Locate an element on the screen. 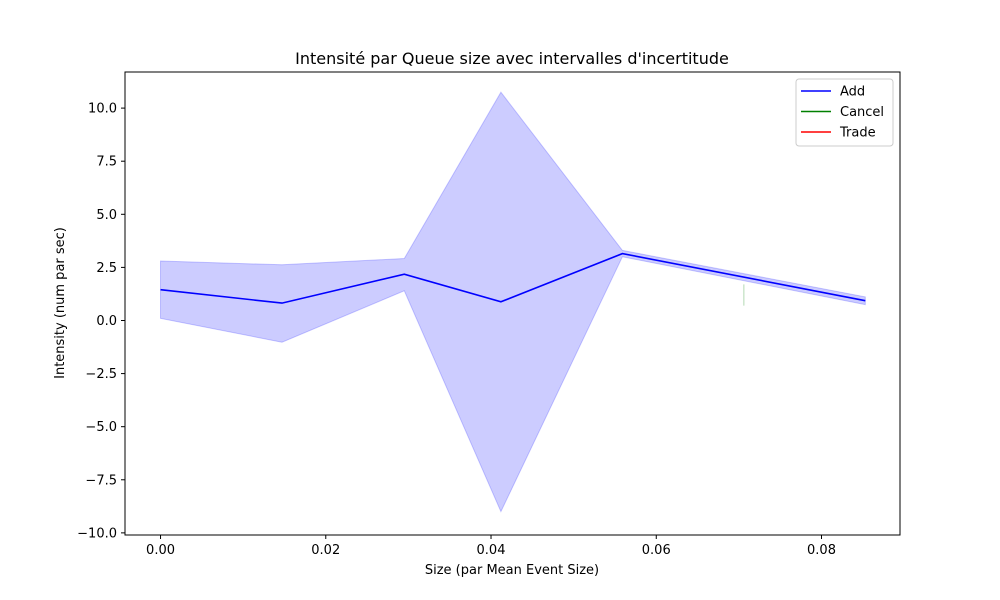 The width and height of the screenshot is (1000, 600). x-tick-label: 0.08 is located at coordinates (821, 550).